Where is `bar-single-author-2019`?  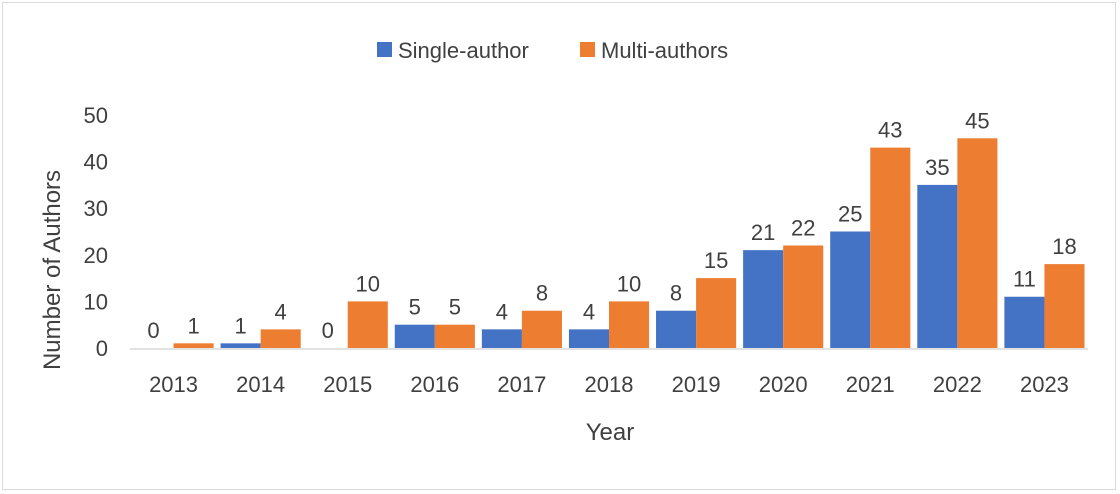 bar-single-author-2019 is located at coordinates (676, 329).